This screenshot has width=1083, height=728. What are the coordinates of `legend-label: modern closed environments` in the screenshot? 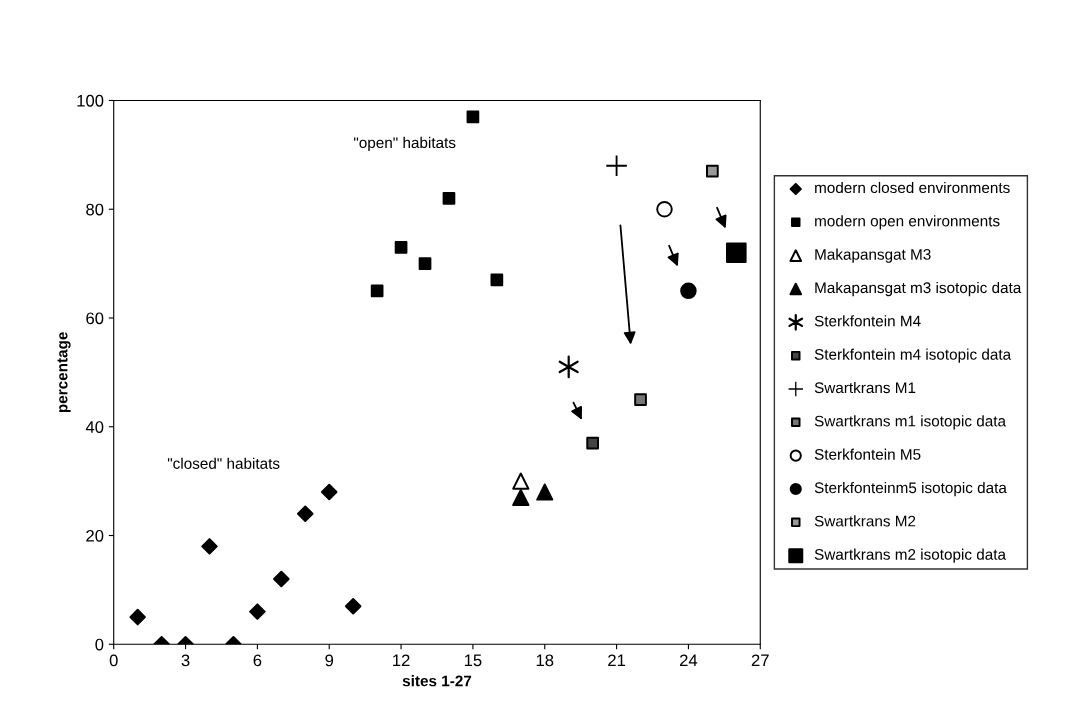 It's located at (912, 187).